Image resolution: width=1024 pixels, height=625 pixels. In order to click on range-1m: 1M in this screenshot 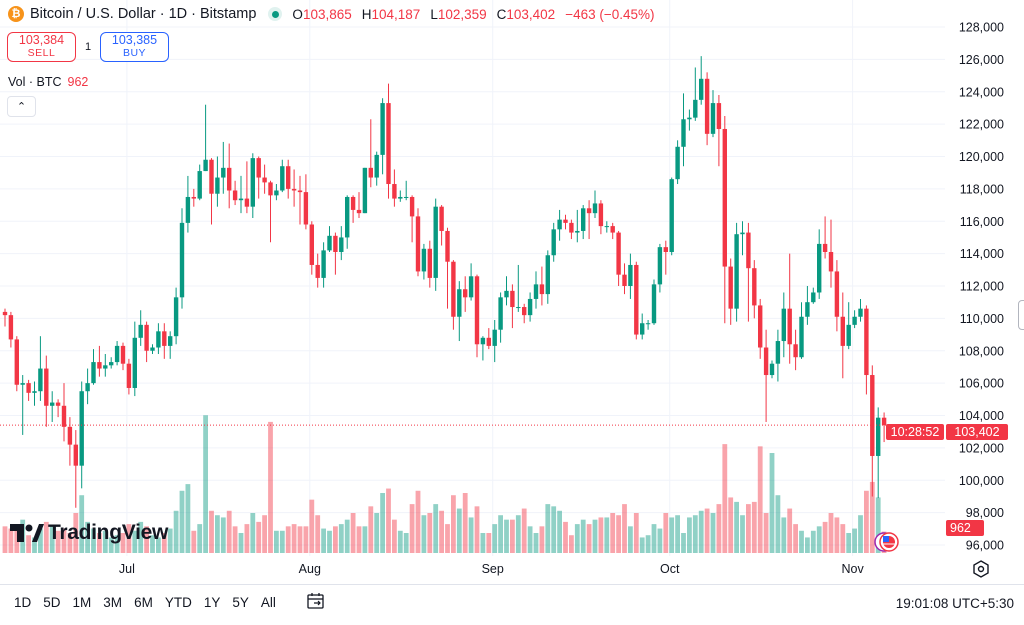, I will do `click(82, 602)`.